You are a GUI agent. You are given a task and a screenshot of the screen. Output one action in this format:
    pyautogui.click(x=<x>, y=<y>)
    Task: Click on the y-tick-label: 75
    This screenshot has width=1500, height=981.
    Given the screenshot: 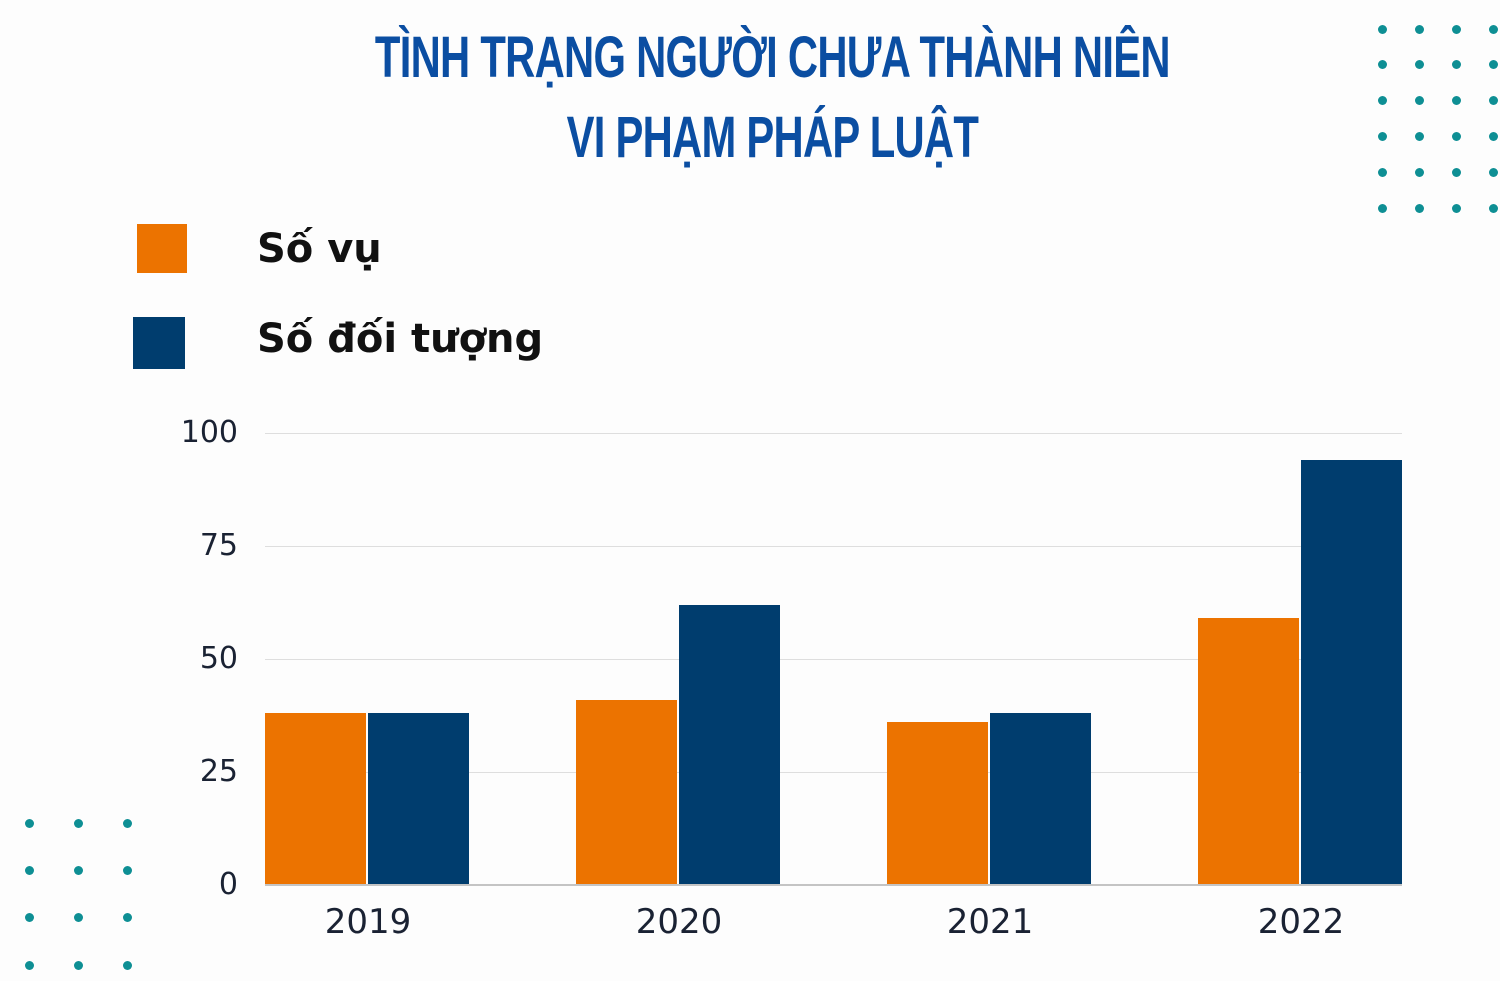 What is the action you would take?
    pyautogui.click(x=218, y=545)
    